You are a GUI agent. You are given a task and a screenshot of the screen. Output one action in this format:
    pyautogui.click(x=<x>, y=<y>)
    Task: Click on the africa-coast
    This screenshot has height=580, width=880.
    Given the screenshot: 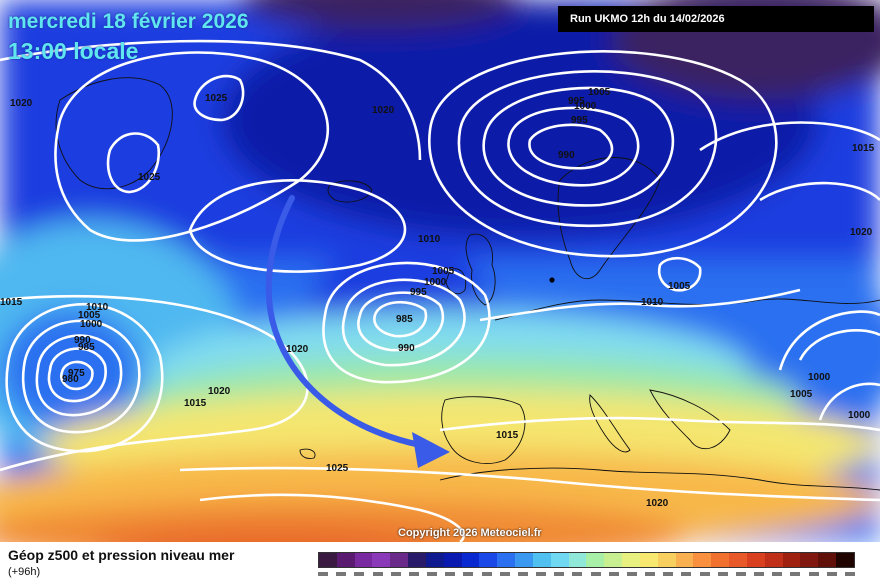 What is the action you would take?
    pyautogui.click(x=659, y=479)
    